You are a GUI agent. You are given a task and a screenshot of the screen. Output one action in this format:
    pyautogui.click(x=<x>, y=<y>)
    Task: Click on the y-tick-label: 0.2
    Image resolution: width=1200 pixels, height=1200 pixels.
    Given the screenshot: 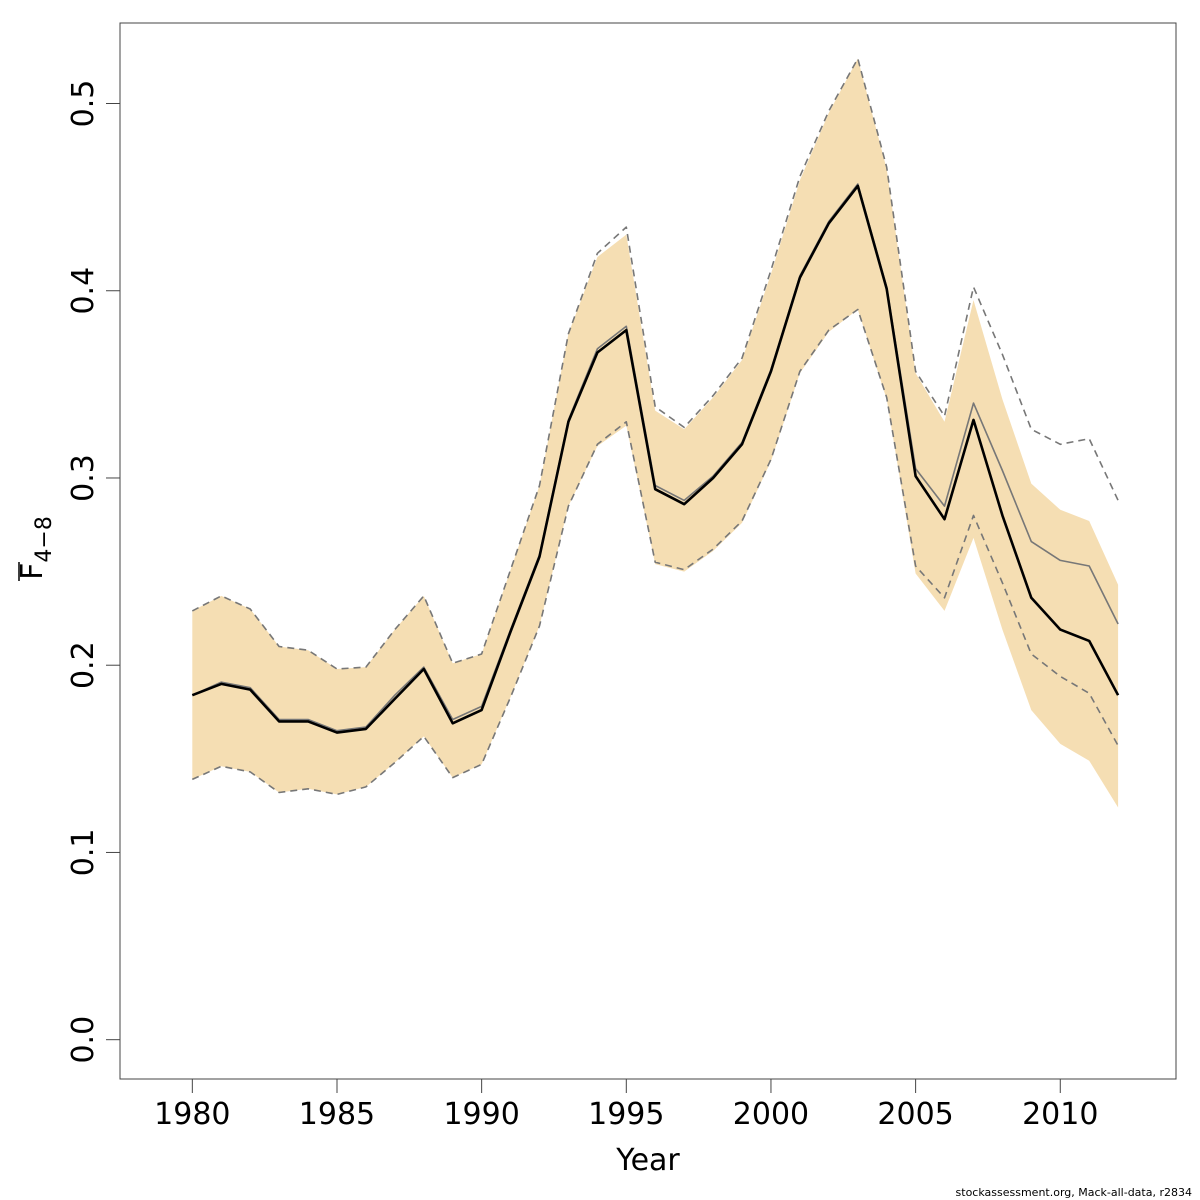 What is the action you would take?
    pyautogui.click(x=83, y=665)
    